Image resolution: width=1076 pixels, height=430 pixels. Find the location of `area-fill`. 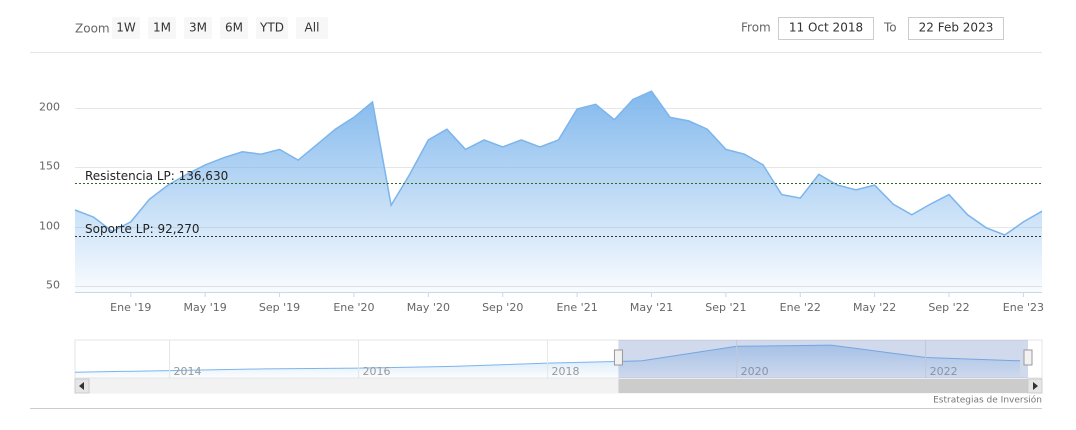

area-fill is located at coordinates (548, 361).